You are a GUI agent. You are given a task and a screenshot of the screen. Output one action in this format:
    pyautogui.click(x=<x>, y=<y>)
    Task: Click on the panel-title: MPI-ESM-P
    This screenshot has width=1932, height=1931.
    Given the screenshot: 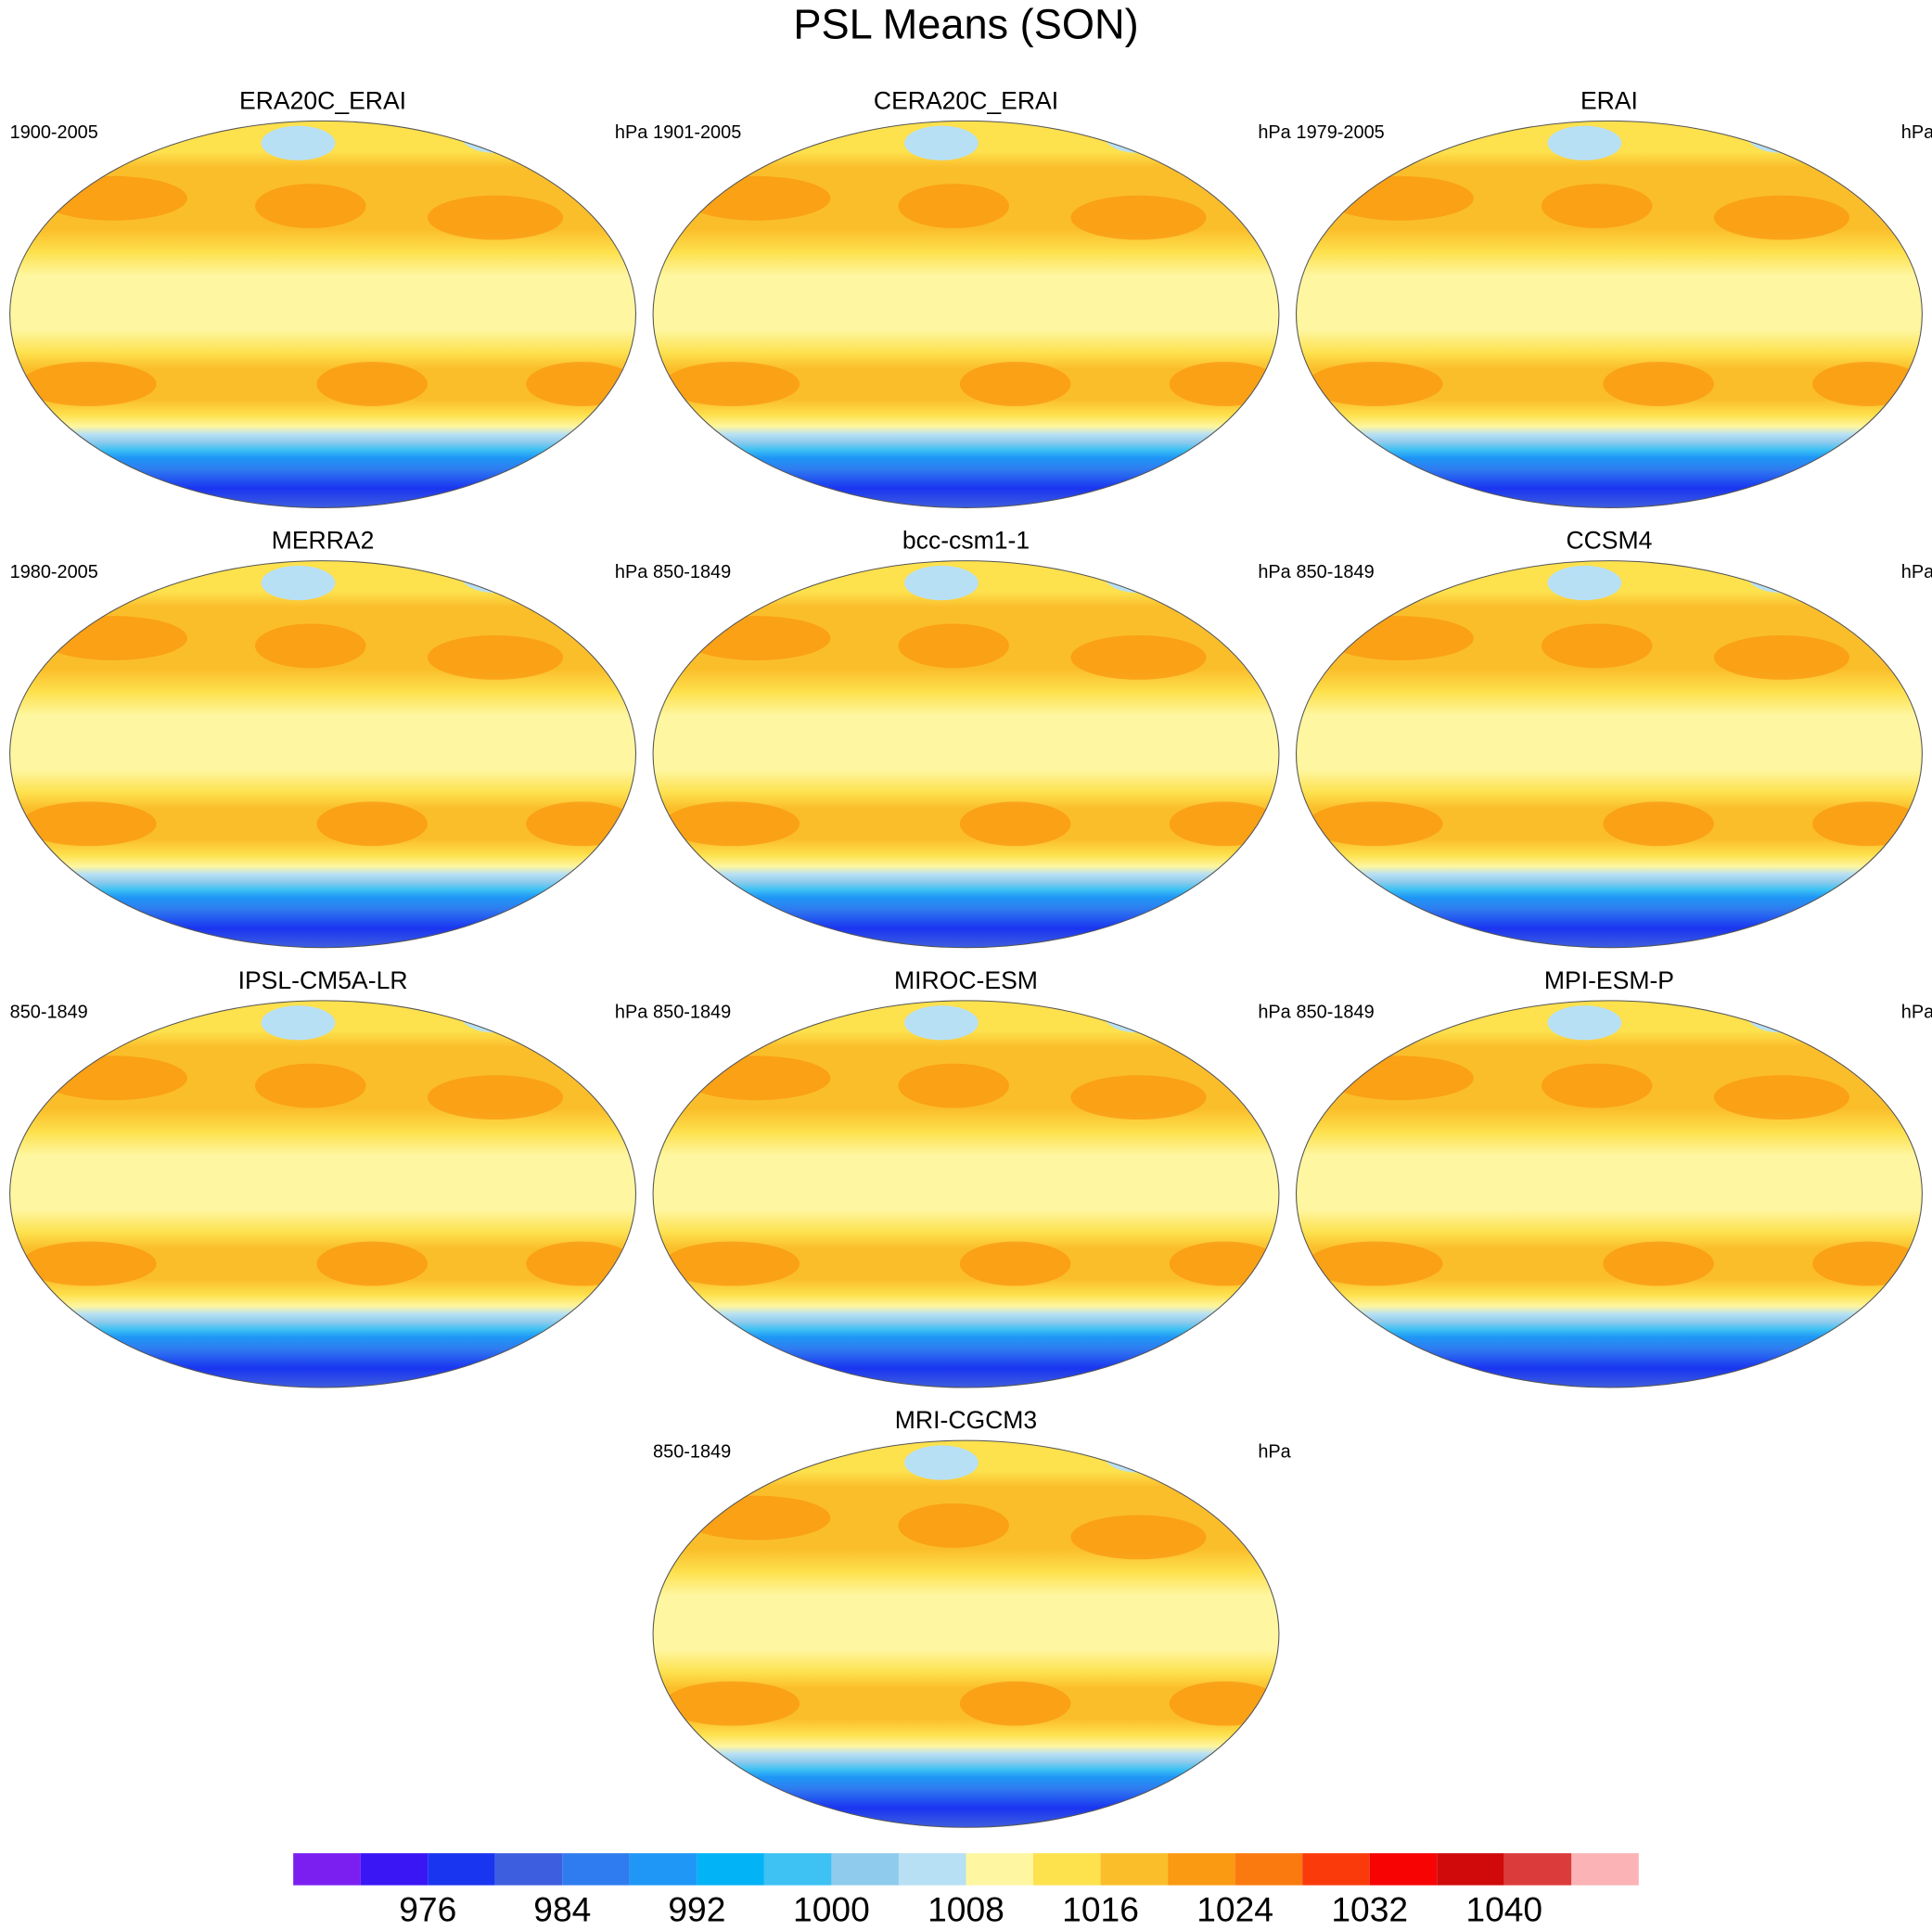 What is the action you would take?
    pyautogui.click(x=1609, y=980)
    